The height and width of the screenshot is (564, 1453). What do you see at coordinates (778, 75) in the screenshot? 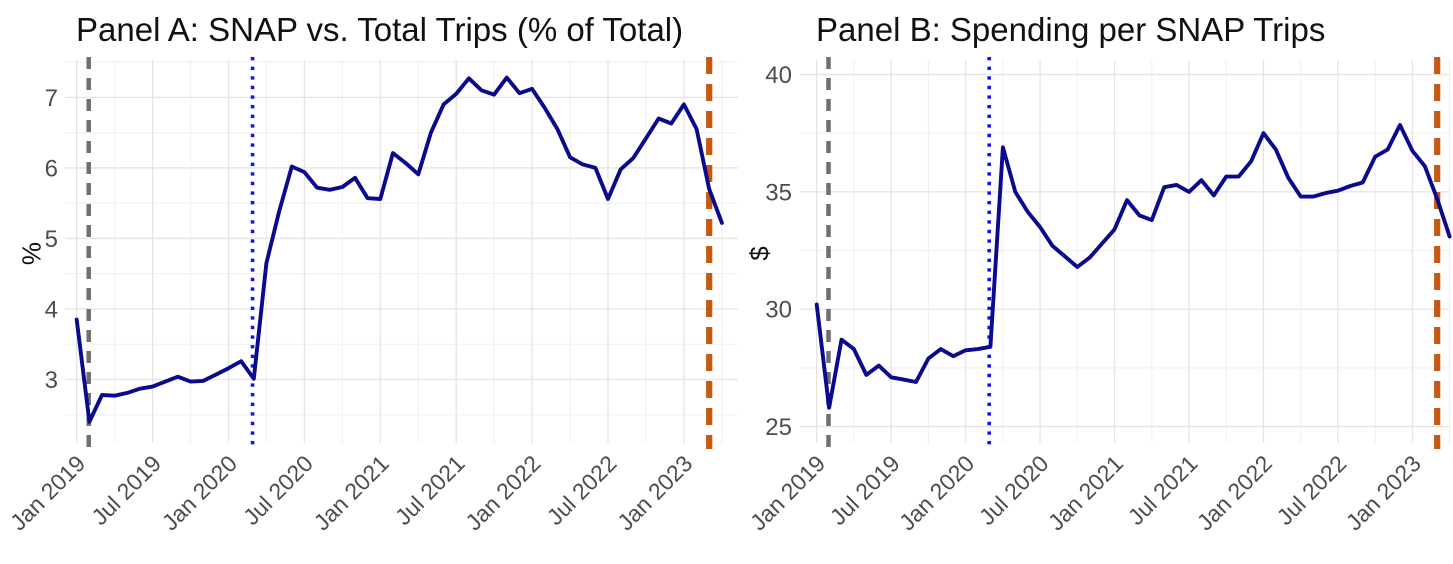
I see `y-tick-label: 40` at bounding box center [778, 75].